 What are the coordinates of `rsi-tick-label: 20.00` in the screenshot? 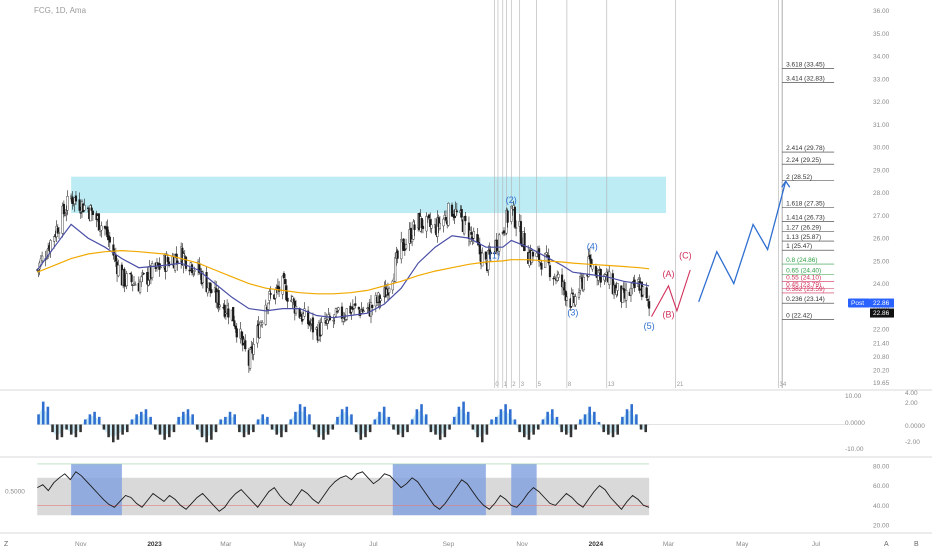 It's located at (881, 526).